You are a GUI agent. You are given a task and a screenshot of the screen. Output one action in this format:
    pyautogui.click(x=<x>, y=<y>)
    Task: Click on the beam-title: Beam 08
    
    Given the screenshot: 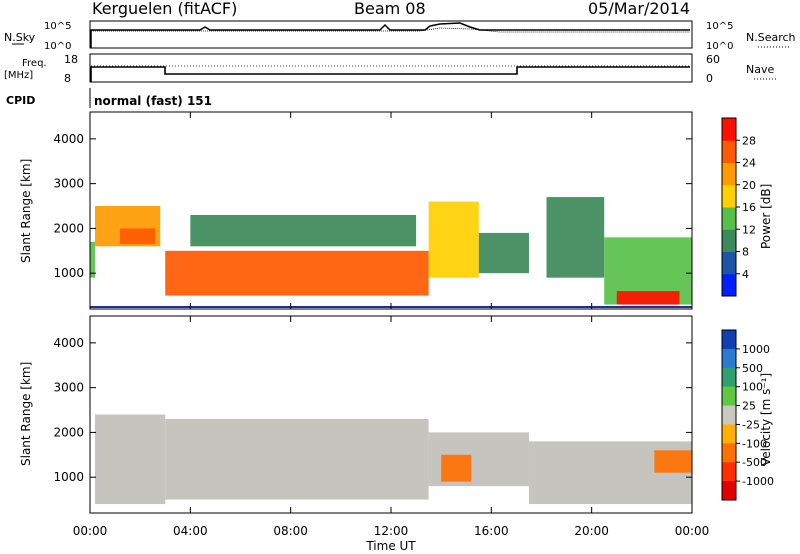 What is the action you would take?
    pyautogui.click(x=390, y=9)
    